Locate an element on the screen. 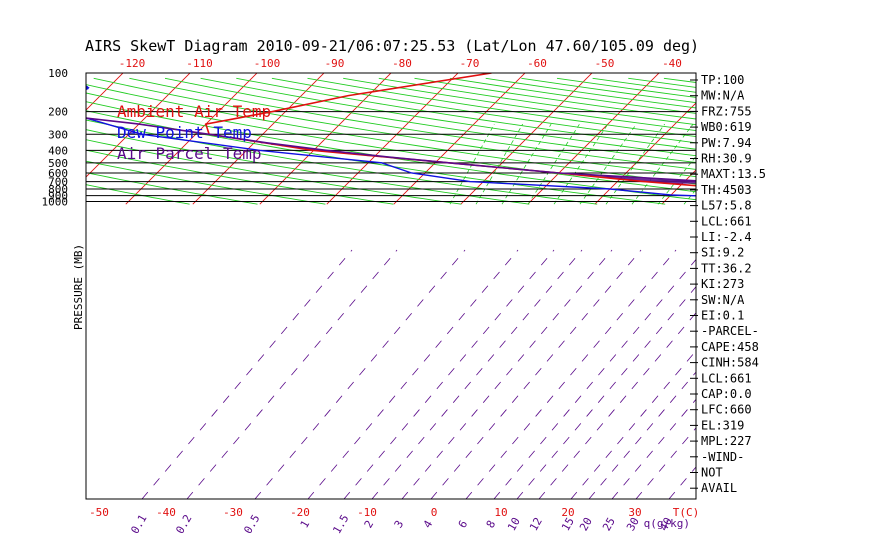  mixing-ratio-tick: 10 is located at coordinates (514, 524).